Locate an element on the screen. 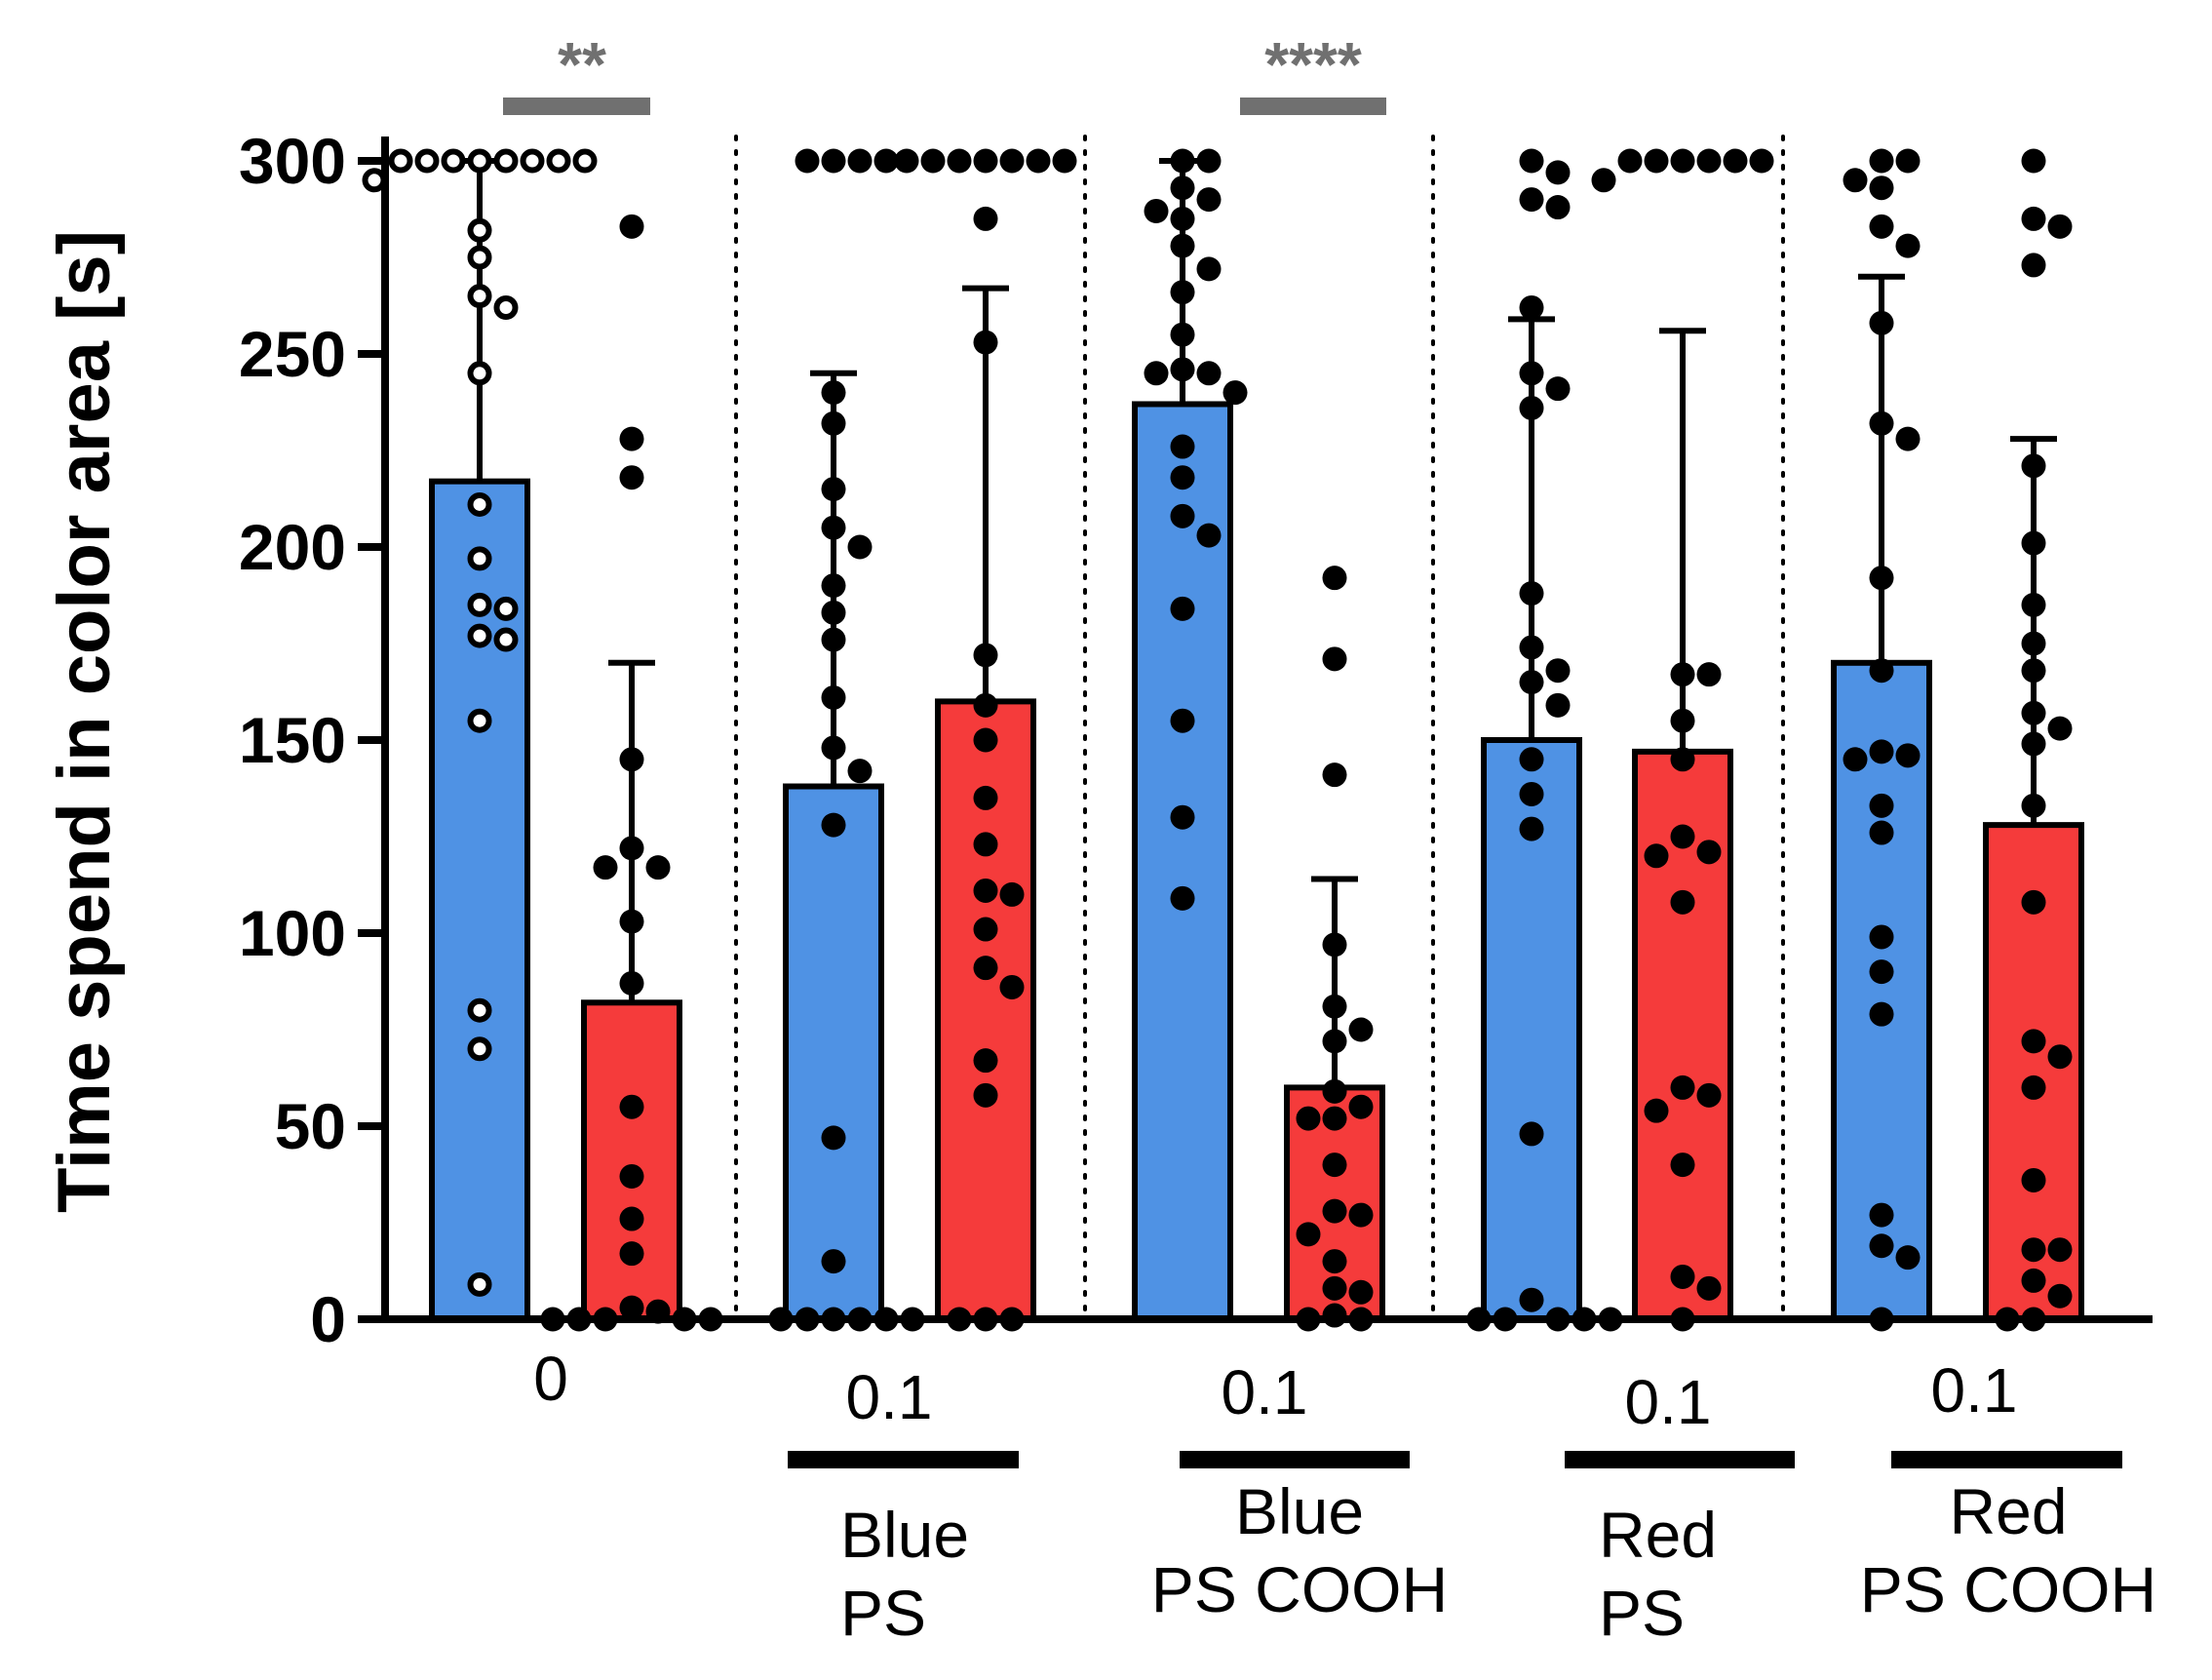 The width and height of the screenshot is (2212, 1680). bar-red-g1 is located at coordinates (631, 1161).